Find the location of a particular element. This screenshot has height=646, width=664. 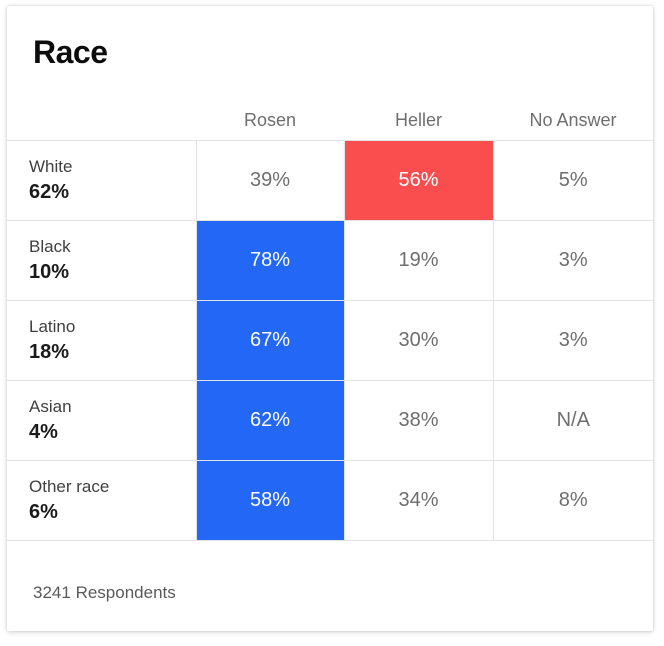

group-share: 62% is located at coordinates (49, 191).